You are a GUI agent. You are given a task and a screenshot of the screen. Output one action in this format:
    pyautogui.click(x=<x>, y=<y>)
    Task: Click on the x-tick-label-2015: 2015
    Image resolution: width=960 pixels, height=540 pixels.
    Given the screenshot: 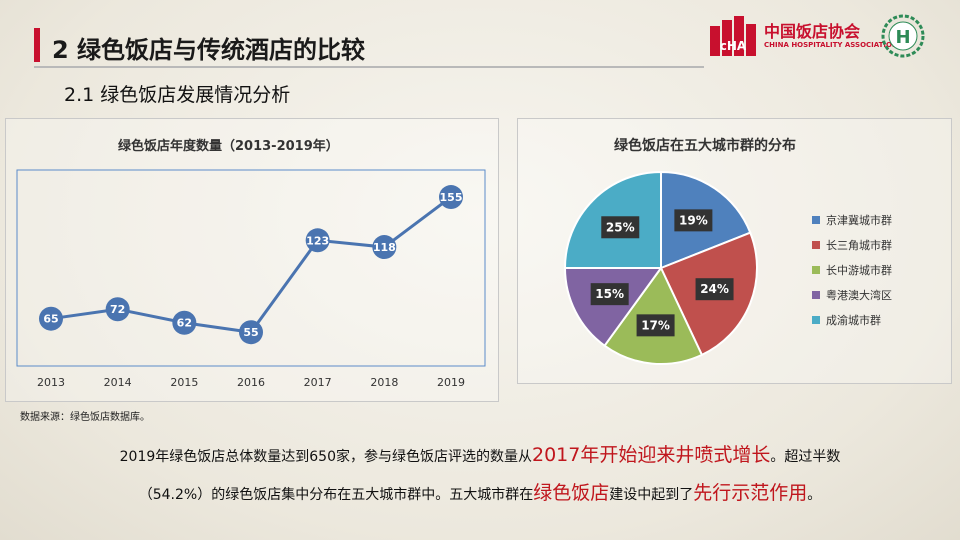 What is the action you would take?
    pyautogui.click(x=184, y=382)
    